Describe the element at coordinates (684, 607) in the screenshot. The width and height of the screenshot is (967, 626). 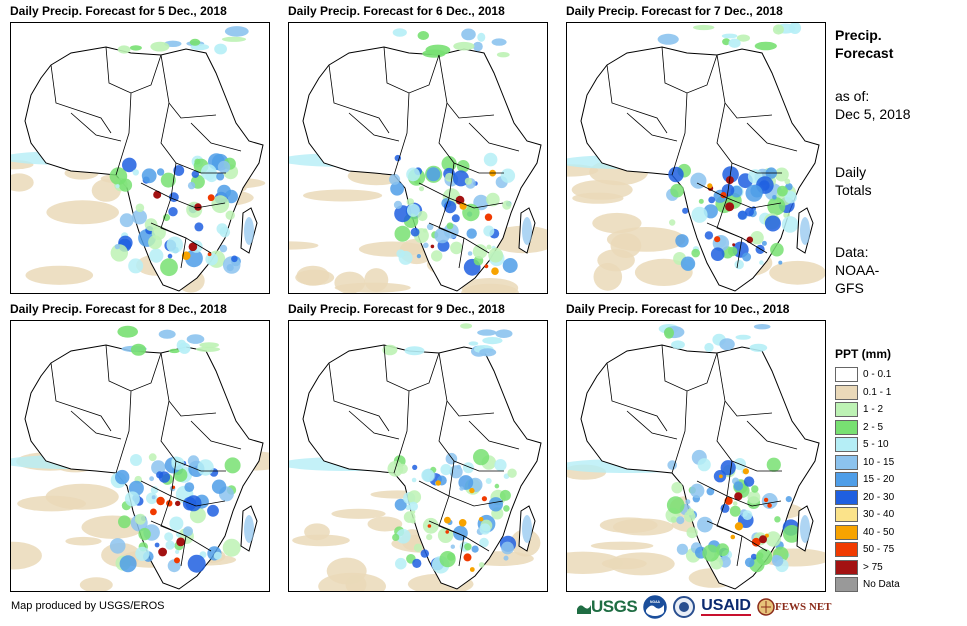
I see `seal-icon` at that location.